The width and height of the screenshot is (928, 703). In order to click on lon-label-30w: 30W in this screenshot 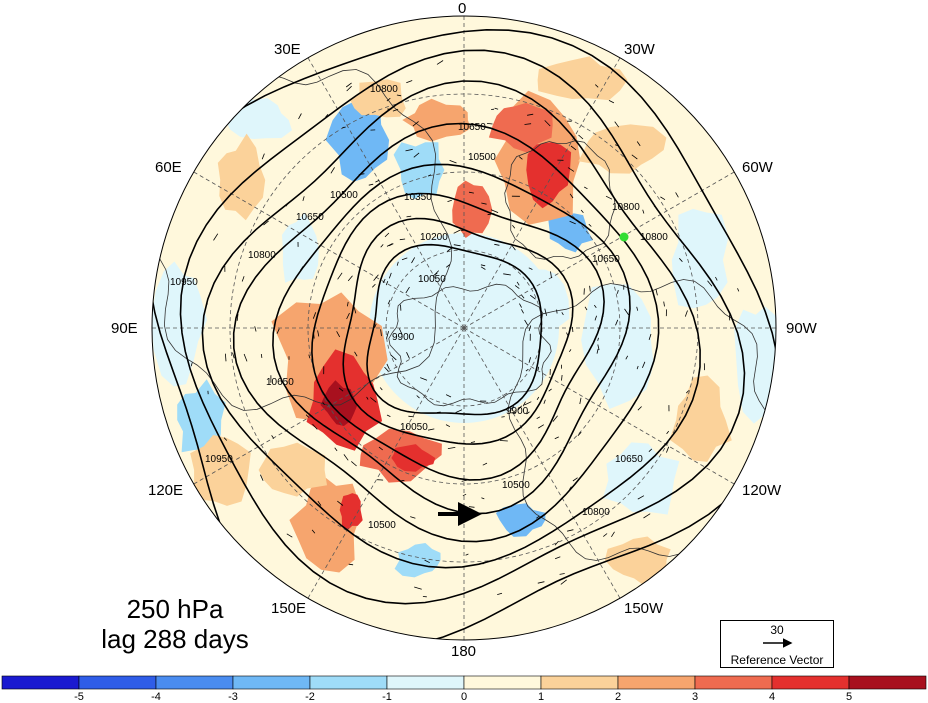, I will do `click(639, 49)`.